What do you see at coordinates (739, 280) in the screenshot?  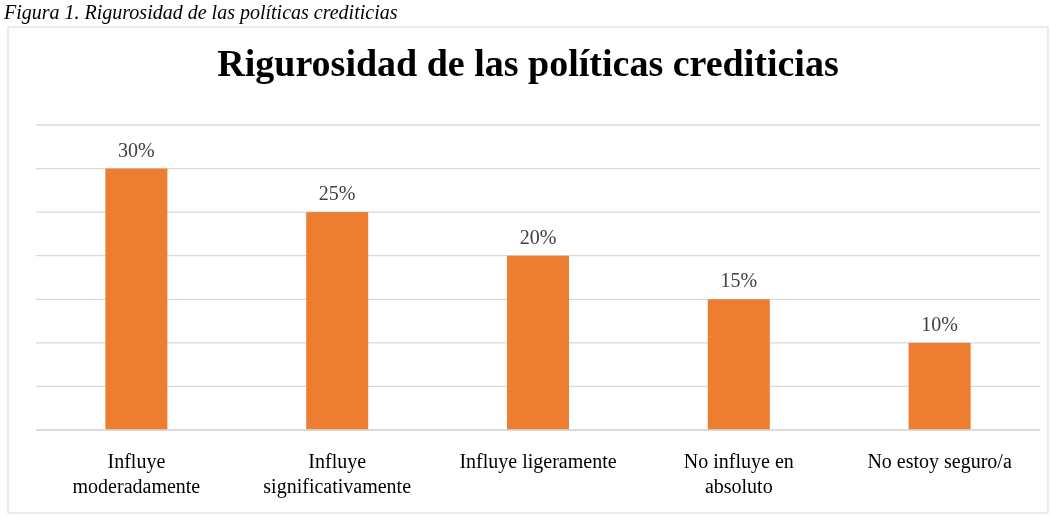 I see `data-label: 15%` at bounding box center [739, 280].